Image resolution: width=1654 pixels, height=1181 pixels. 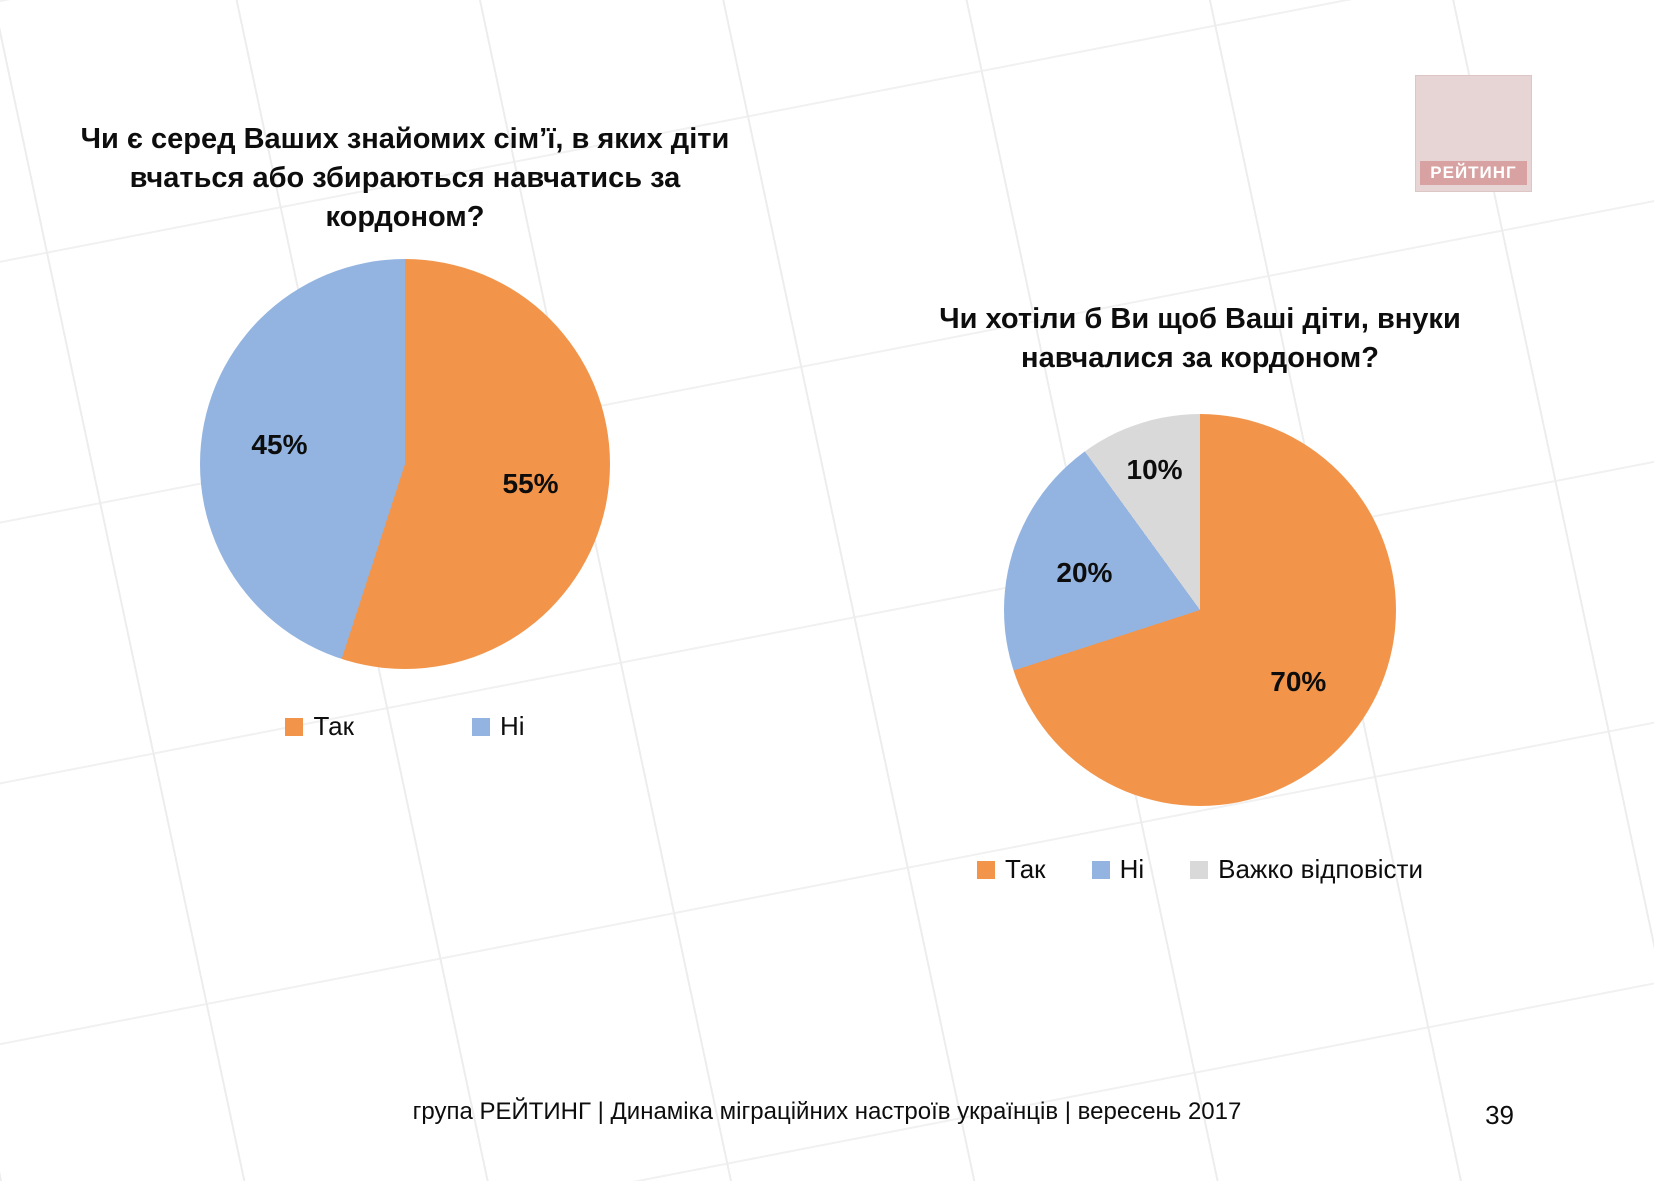 I want to click on logo-text: РЕЙТИНГ, so click(x=1473, y=173).